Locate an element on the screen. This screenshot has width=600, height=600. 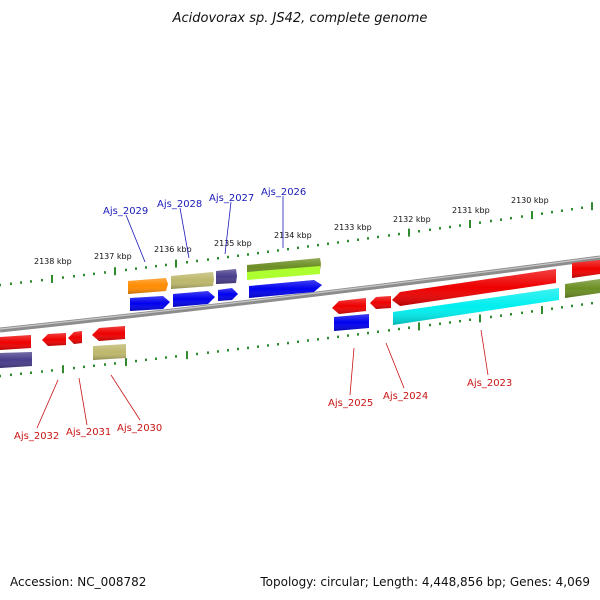
kbp-label: 2138 kbp is located at coordinates (53, 261).